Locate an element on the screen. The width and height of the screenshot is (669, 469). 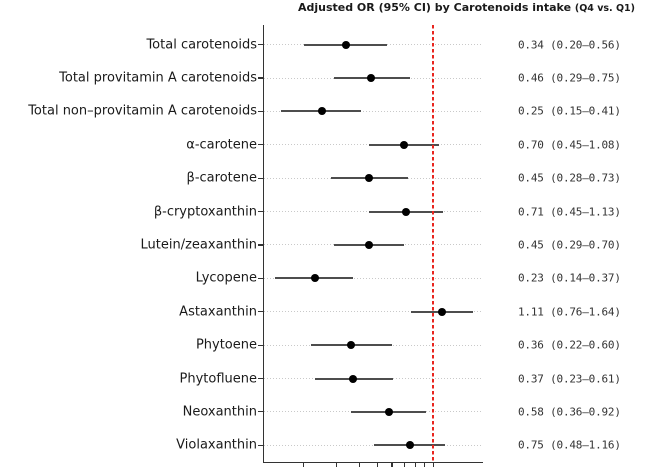
or-ci-value: 0.71 (0.45–1.13) is located at coordinates (569, 212).